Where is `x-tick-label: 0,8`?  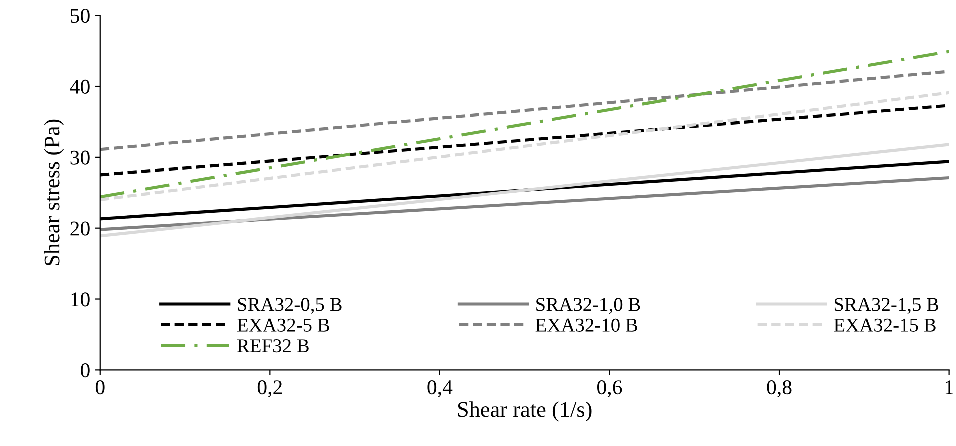 x-tick-label: 0,8 is located at coordinates (779, 389).